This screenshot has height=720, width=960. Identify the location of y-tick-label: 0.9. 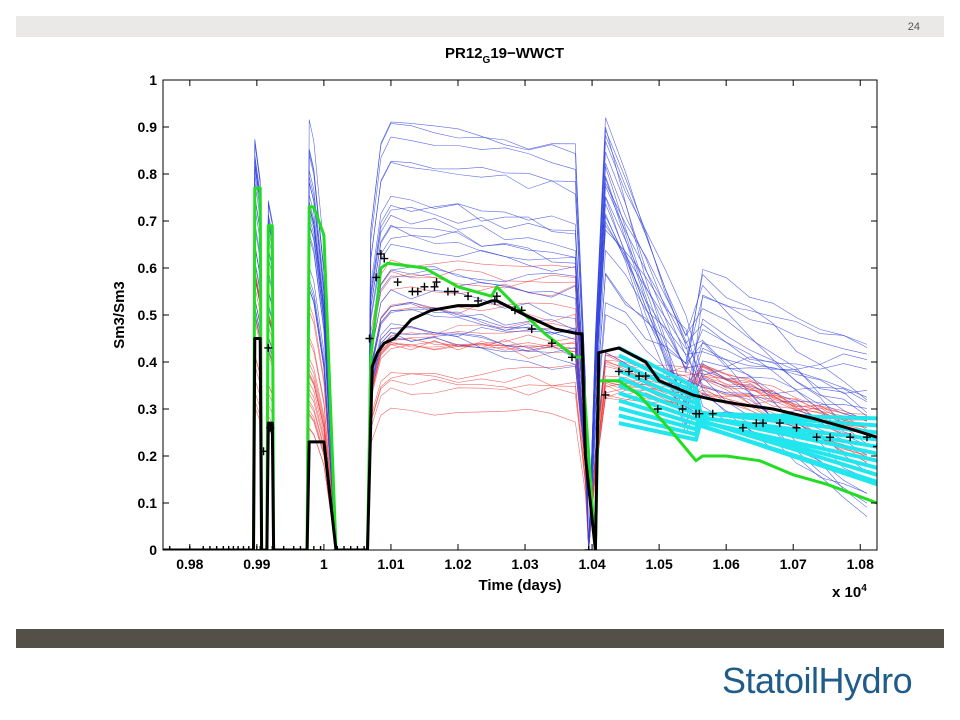
(148, 127).